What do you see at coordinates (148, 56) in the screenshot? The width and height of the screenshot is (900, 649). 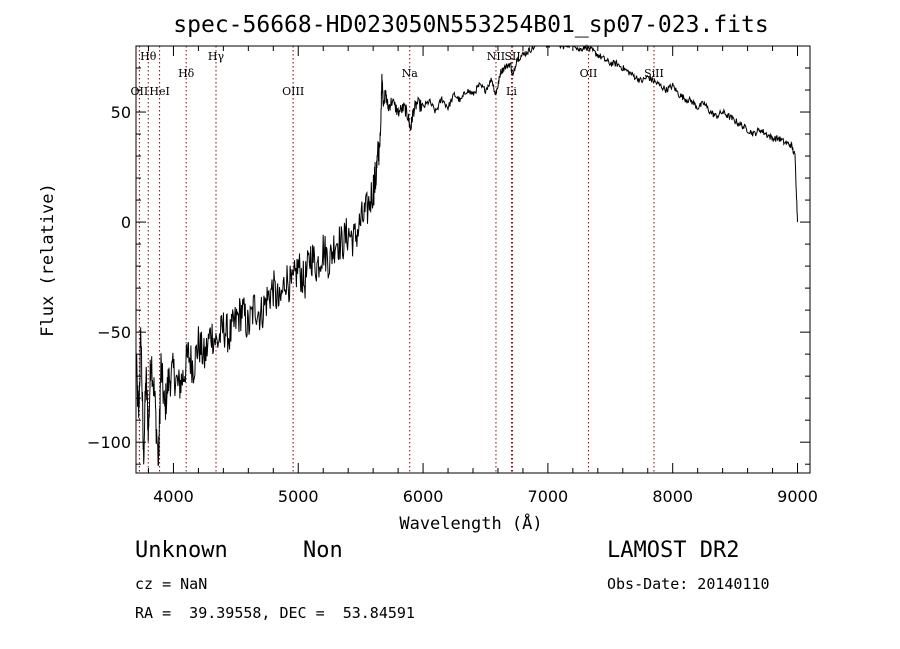 I see `spectral-line-label: Hθ` at bounding box center [148, 56].